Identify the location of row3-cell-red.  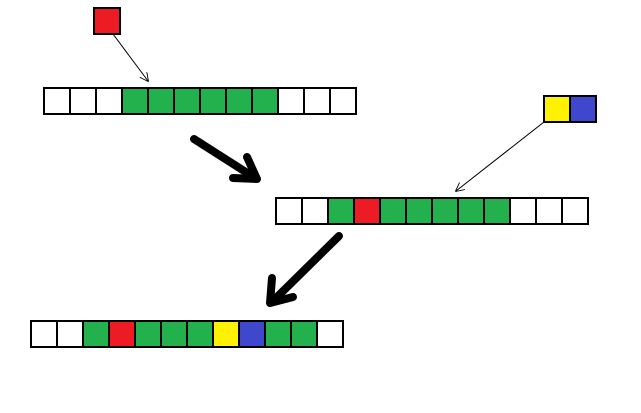
(122, 334).